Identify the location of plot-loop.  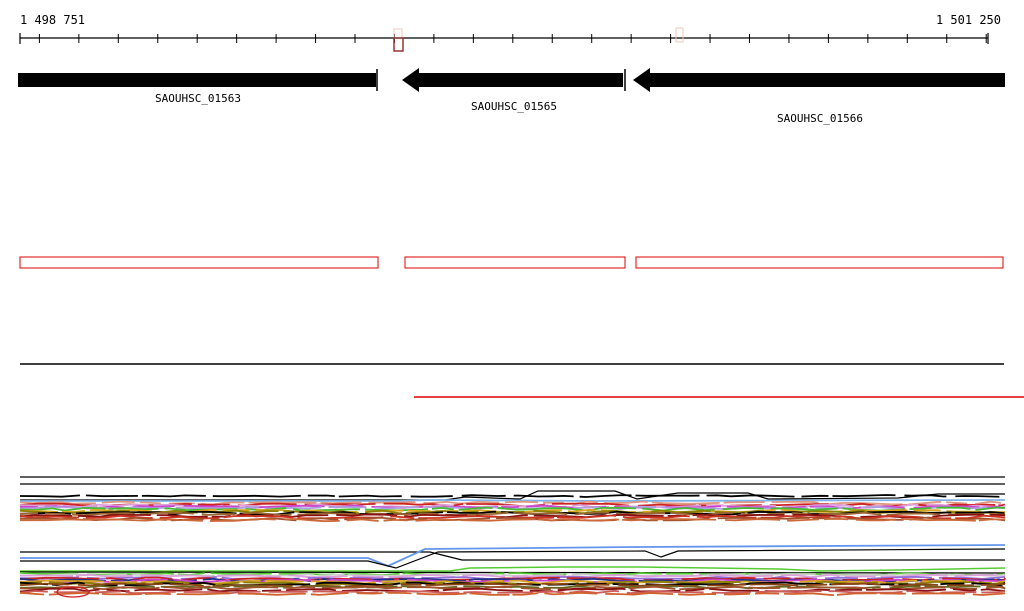
(73, 592).